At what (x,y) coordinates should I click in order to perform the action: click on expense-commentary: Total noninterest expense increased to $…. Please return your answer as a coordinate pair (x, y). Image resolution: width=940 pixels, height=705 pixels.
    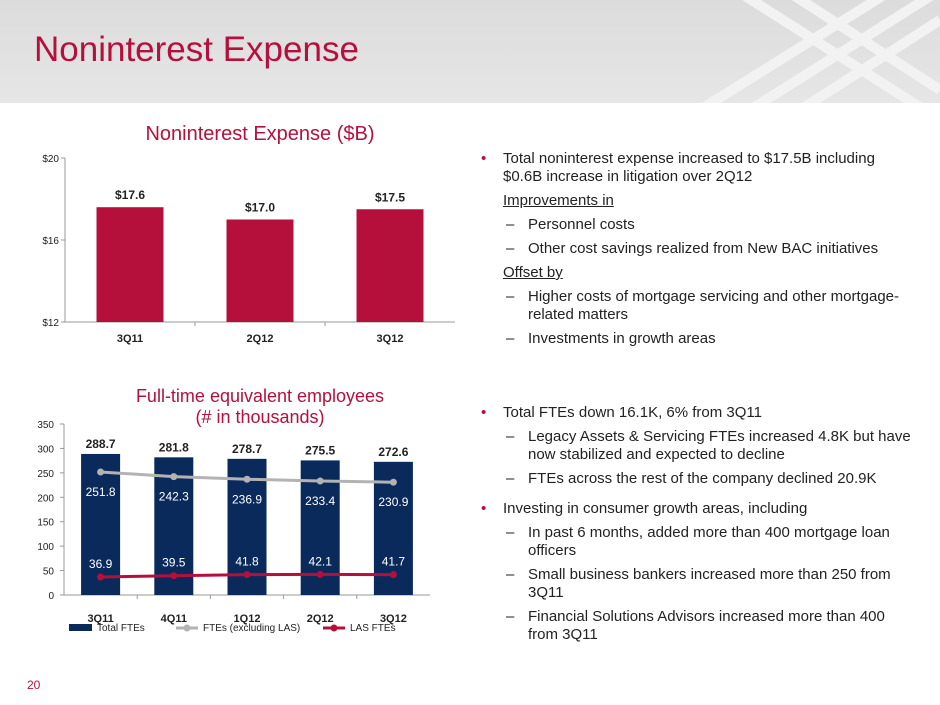
    Looking at the image, I should click on (698, 252).